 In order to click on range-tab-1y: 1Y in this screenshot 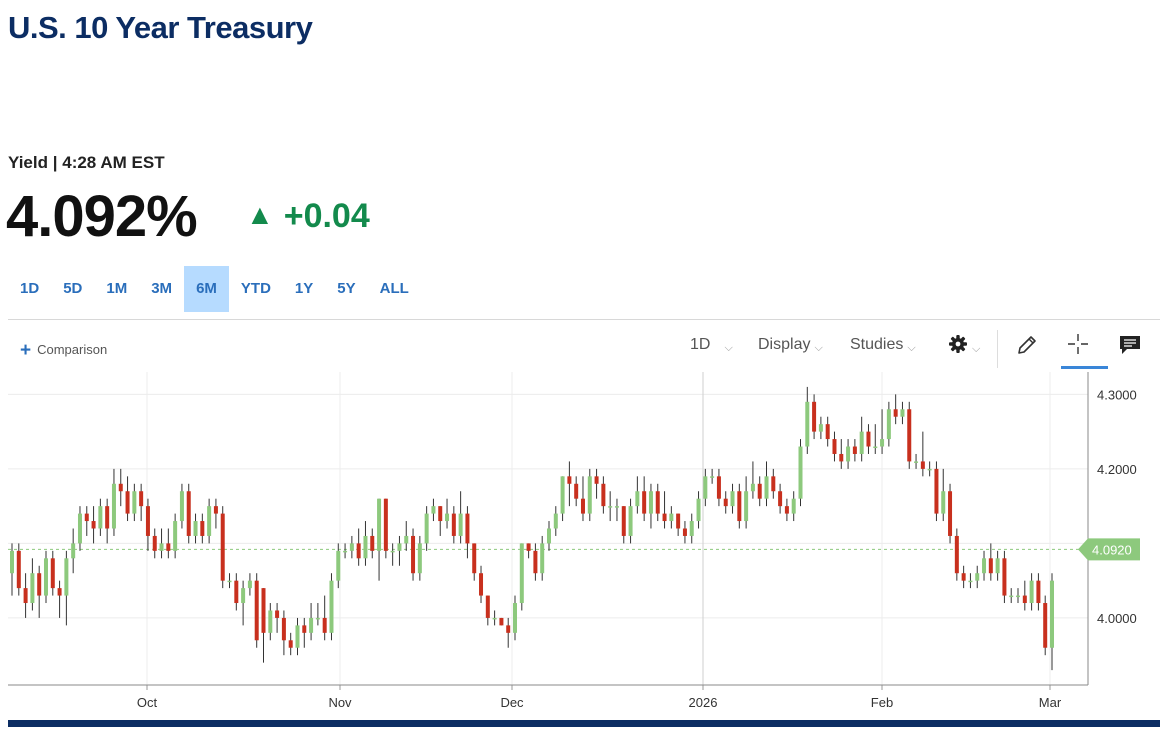, I will do `click(304, 288)`.